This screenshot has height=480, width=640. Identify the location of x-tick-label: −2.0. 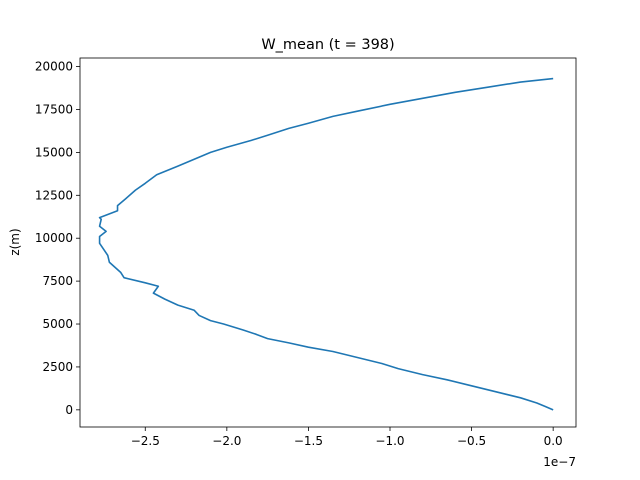
(226, 441).